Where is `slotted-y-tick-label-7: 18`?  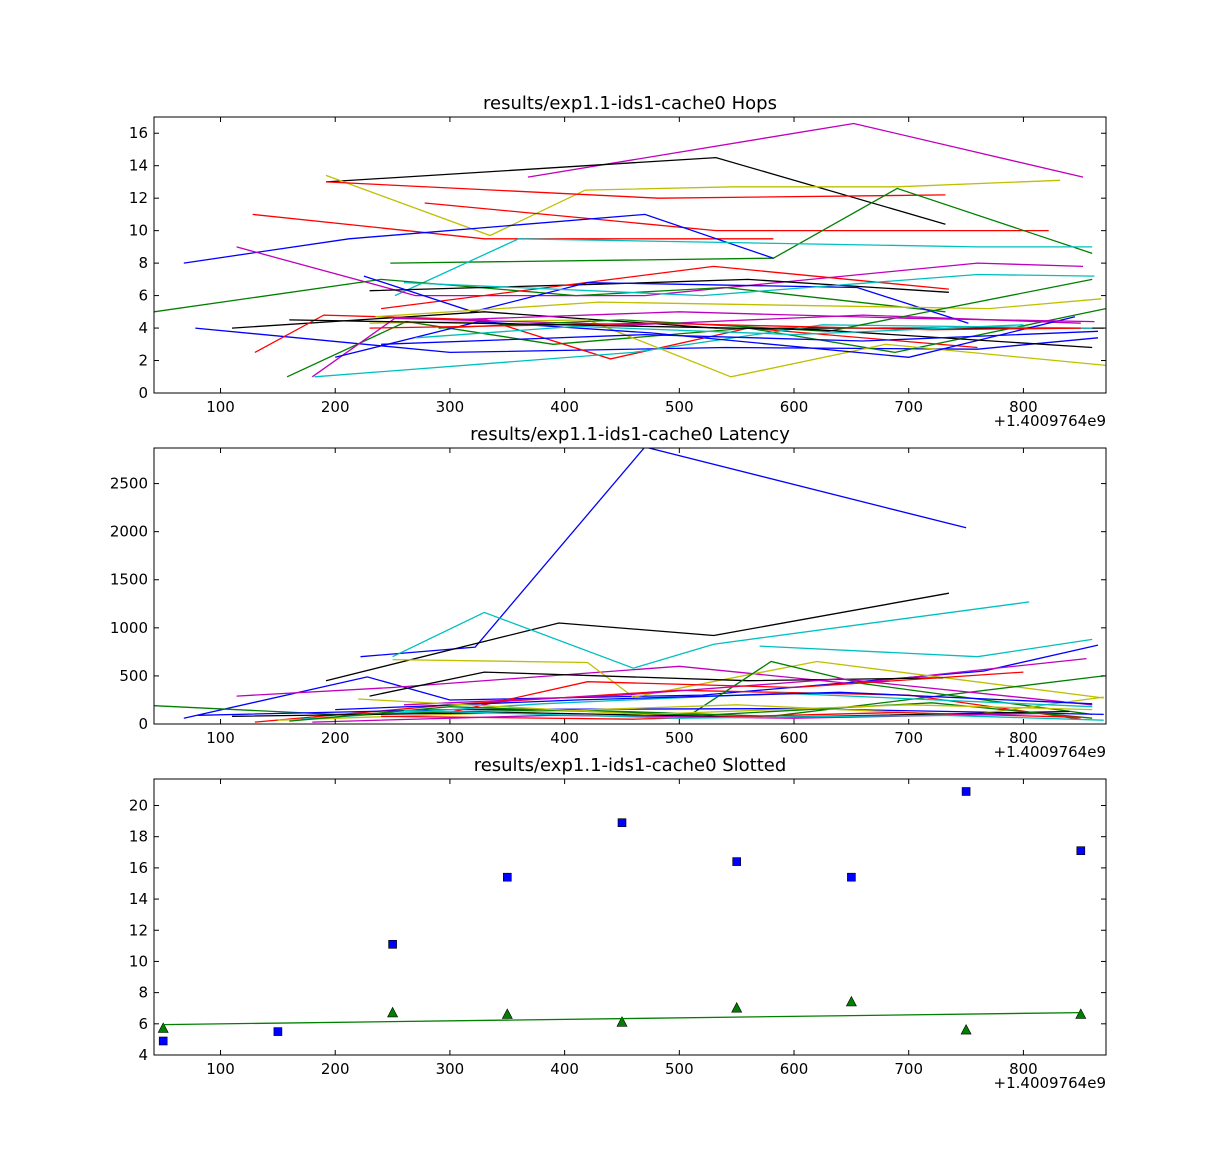 slotted-y-tick-label-7: 18 is located at coordinates (138, 837).